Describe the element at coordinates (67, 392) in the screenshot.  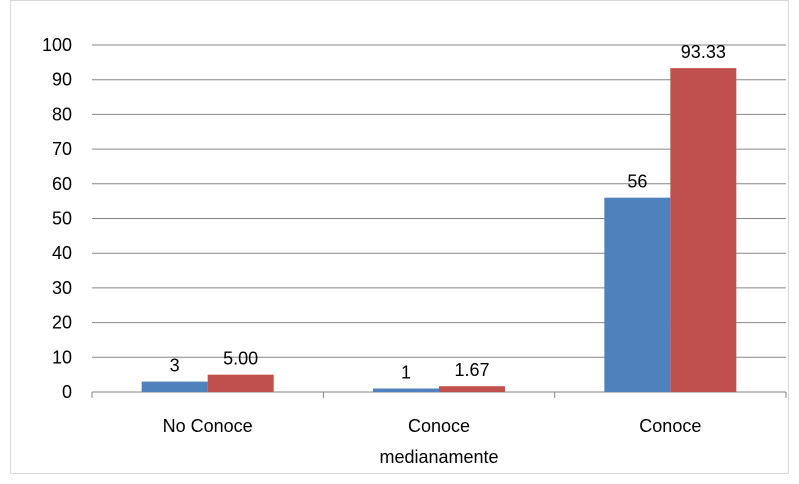
I see `y-tick-label: 0` at that location.